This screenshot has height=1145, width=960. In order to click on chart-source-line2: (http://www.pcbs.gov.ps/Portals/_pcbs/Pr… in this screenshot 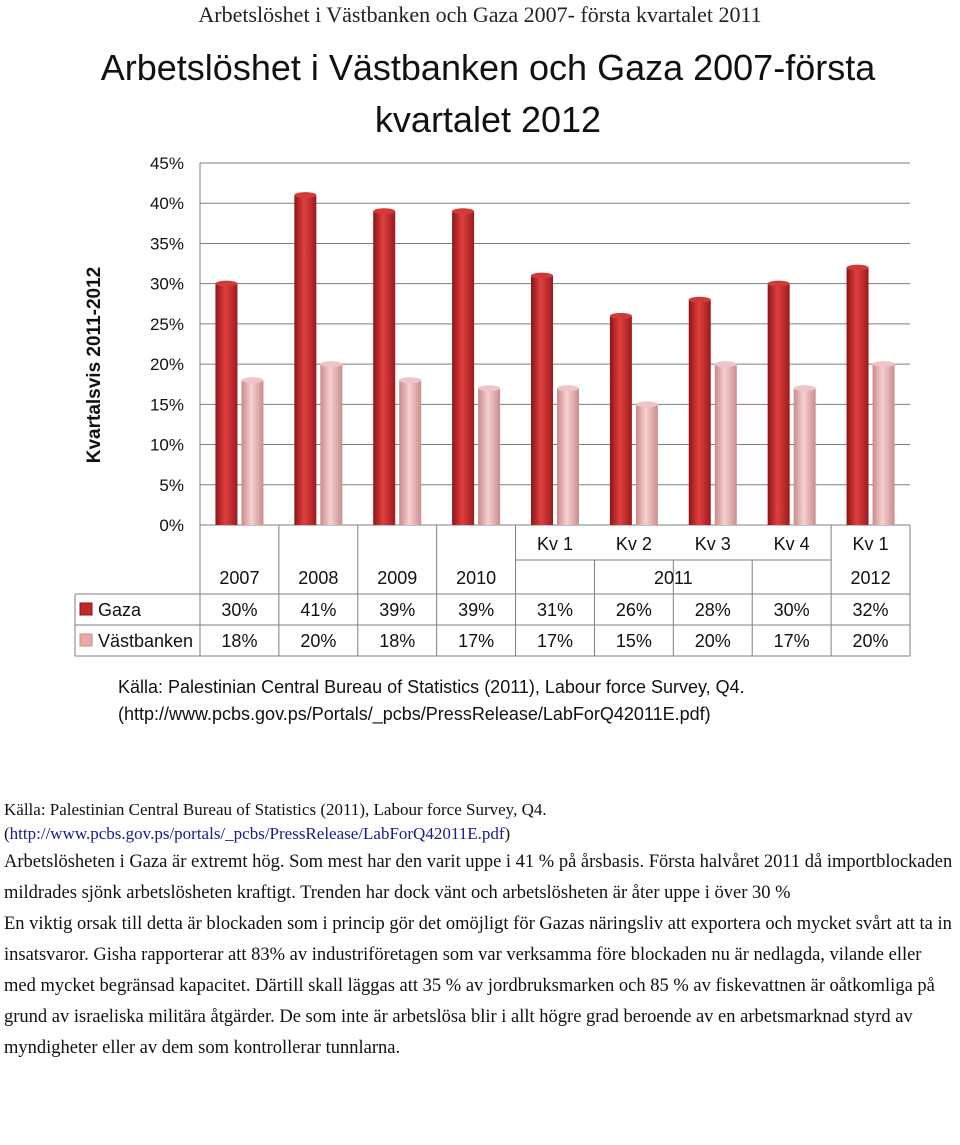, I will do `click(414, 714)`.